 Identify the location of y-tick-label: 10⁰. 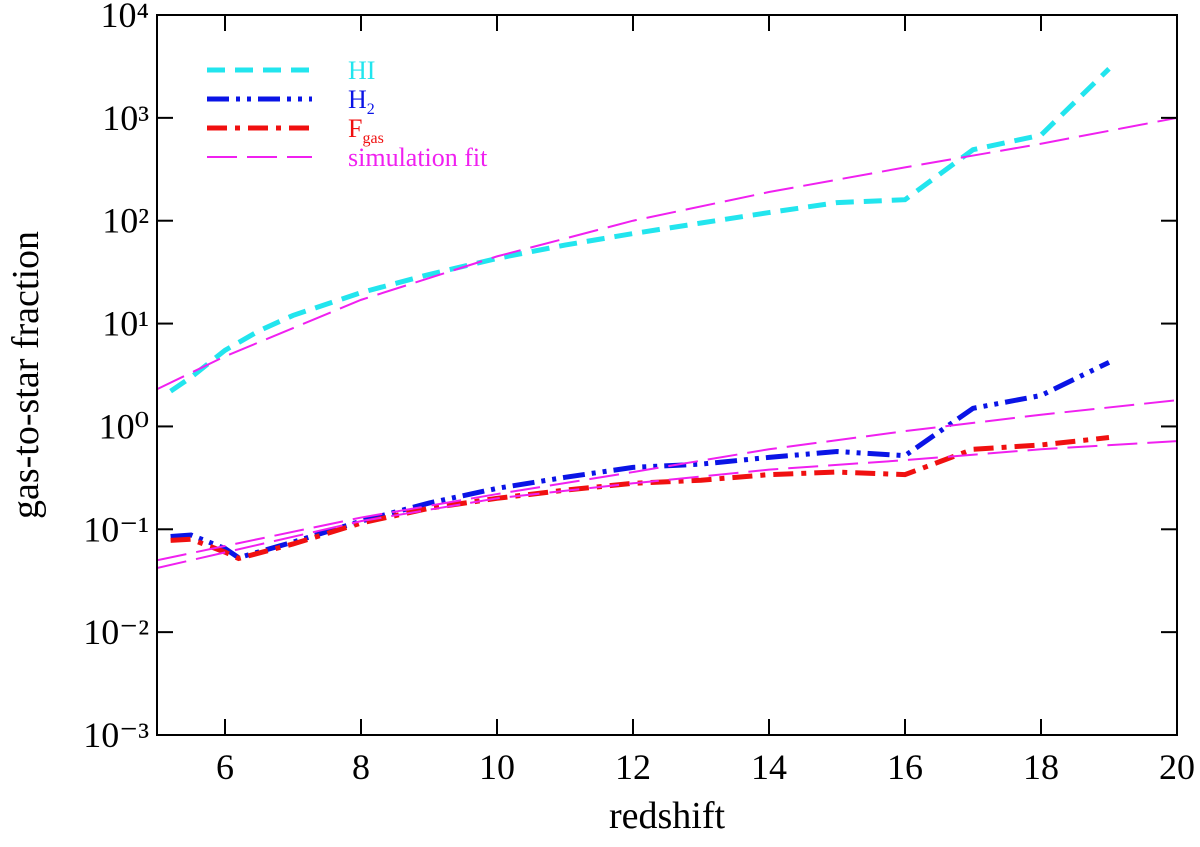
(124, 426).